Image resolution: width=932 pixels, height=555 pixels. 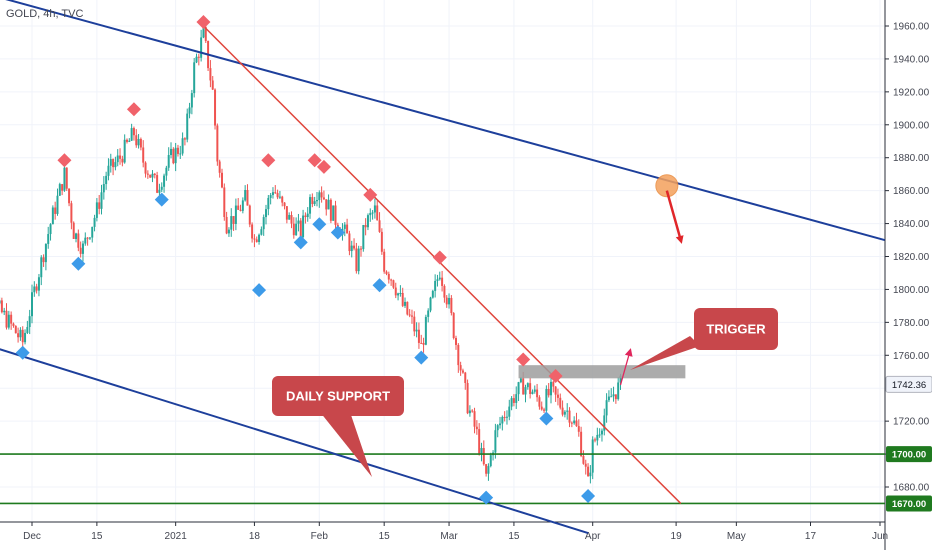 I want to click on callout-daily-support-text: DAILY SUPPORT, so click(x=338, y=396).